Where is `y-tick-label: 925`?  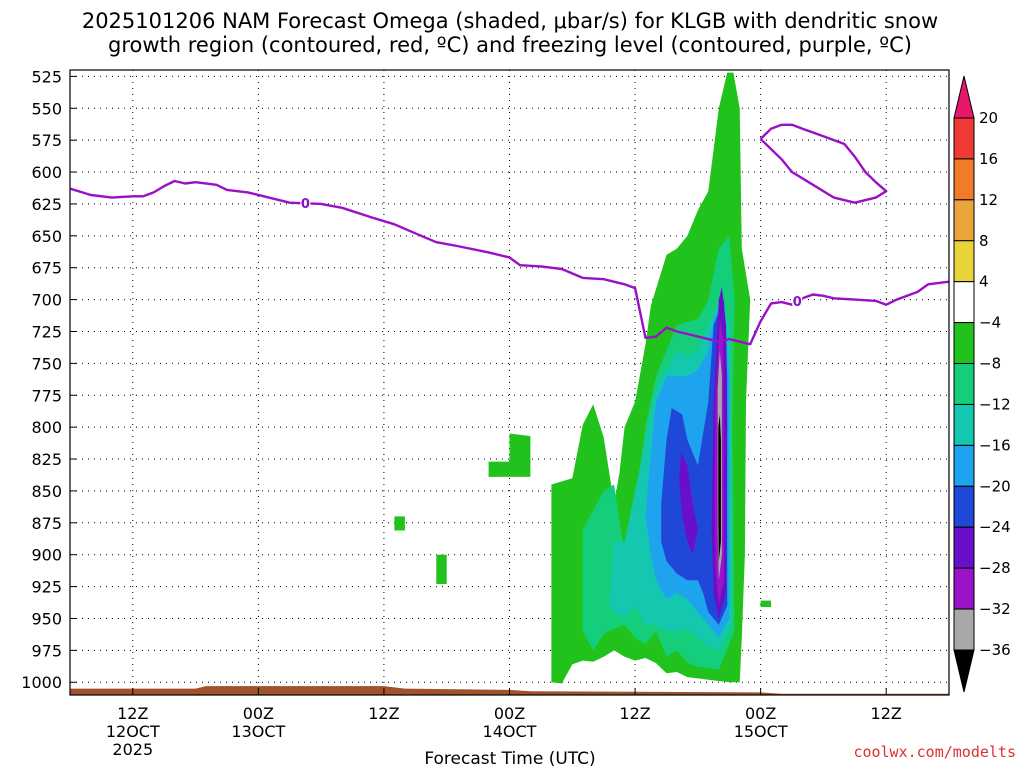
y-tick-label: 925 is located at coordinates (46, 587).